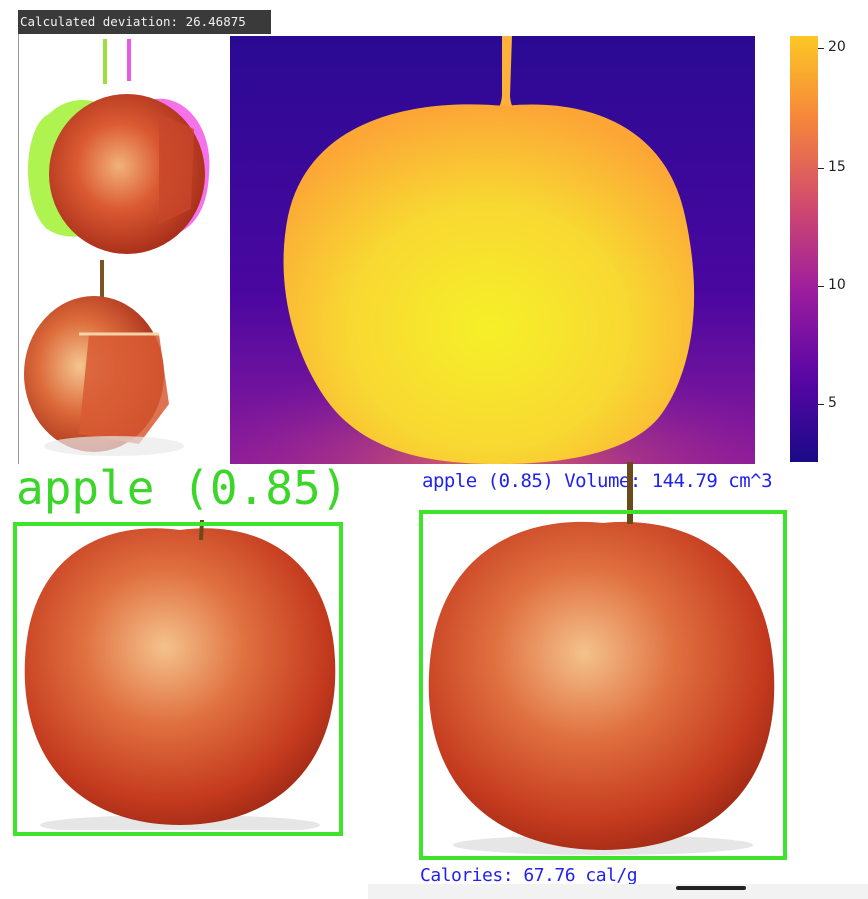  I want to click on colorbar-tick-label: 10, so click(837, 285).